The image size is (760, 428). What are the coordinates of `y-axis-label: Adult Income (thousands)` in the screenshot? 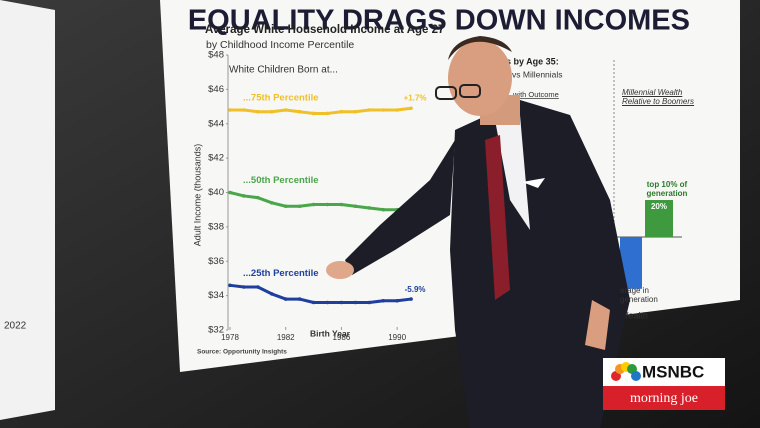 It's located at (197, 195).